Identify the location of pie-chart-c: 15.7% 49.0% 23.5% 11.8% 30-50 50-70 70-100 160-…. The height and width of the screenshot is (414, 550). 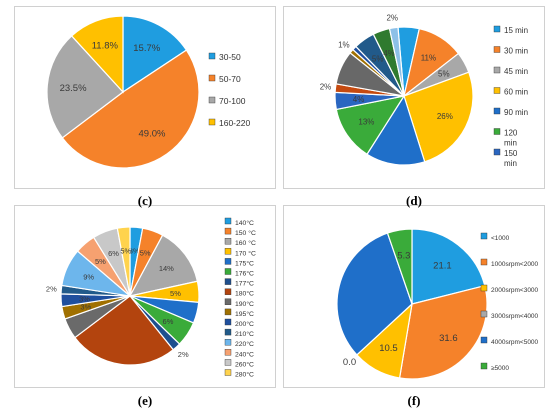
(148, 92).